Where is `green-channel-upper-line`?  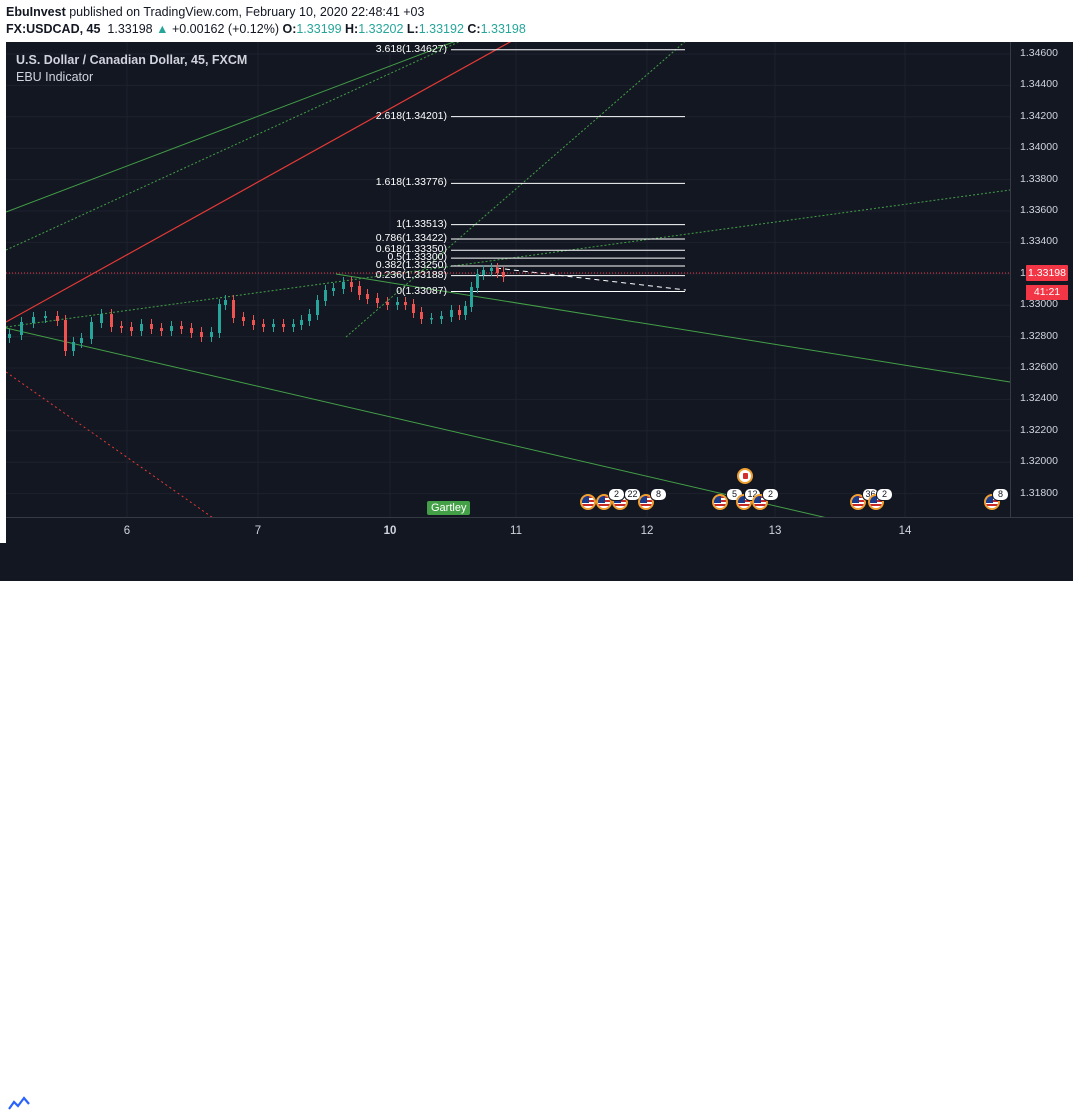 green-channel-upper-line is located at coordinates (256, 127).